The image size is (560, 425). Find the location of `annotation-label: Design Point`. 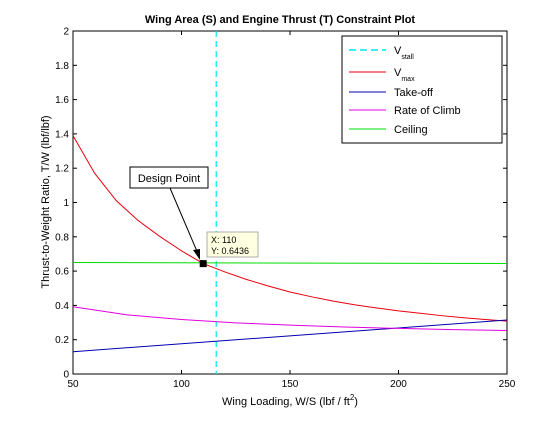

annotation-label: Design Point is located at coordinates (169, 179).